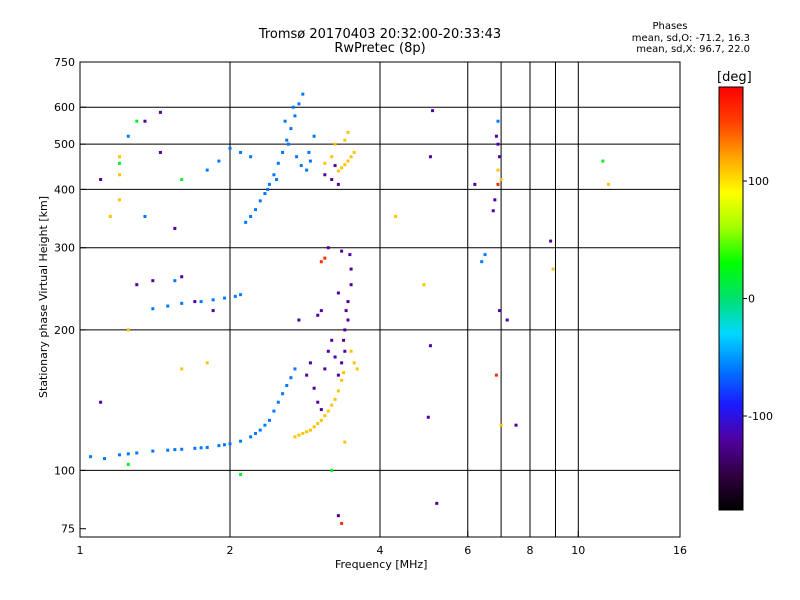  I want to click on x-tick-label: 16, so click(680, 550).